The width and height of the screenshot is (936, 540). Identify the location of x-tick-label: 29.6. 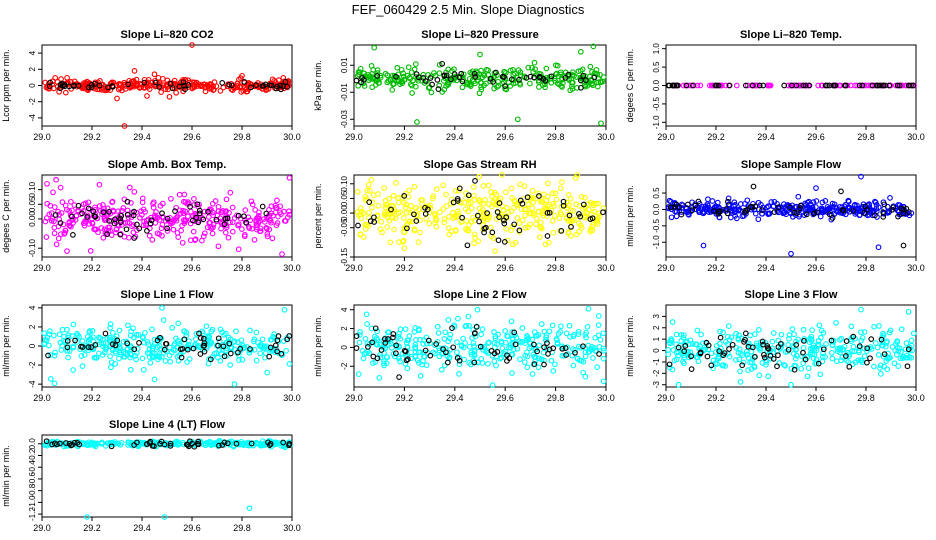
(192, 398).